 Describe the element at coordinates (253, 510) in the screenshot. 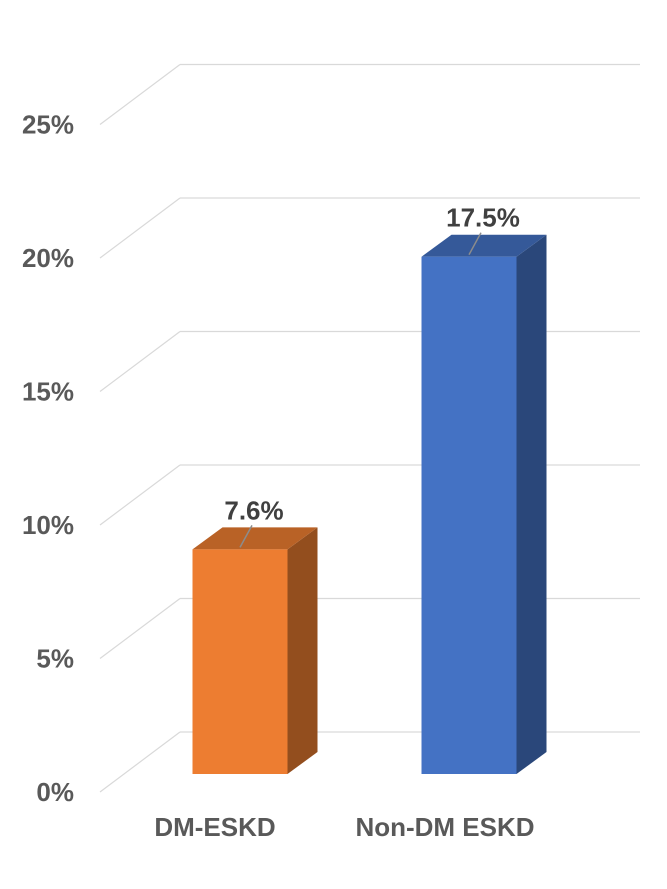

I see `data-label: 7.6%` at that location.